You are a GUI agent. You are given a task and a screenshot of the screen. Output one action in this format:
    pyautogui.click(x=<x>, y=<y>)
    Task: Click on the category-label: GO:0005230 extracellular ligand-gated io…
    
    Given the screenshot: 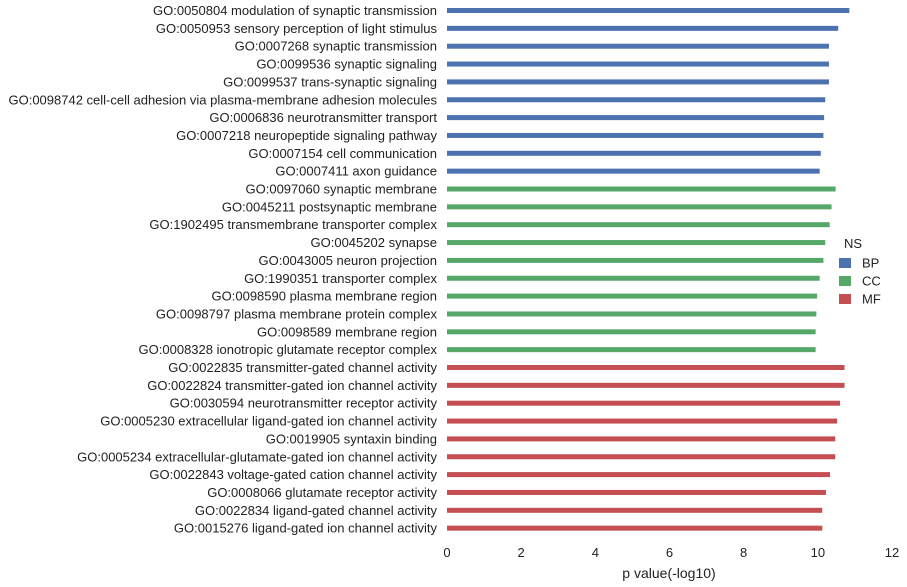 What is the action you would take?
    pyautogui.click(x=268, y=421)
    